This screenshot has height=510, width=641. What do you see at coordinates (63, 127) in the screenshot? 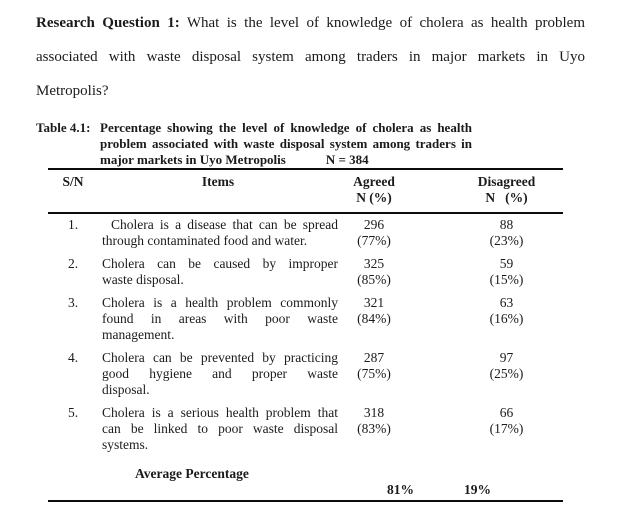
I see `caption-label: Table 4.1:` at bounding box center [63, 127].